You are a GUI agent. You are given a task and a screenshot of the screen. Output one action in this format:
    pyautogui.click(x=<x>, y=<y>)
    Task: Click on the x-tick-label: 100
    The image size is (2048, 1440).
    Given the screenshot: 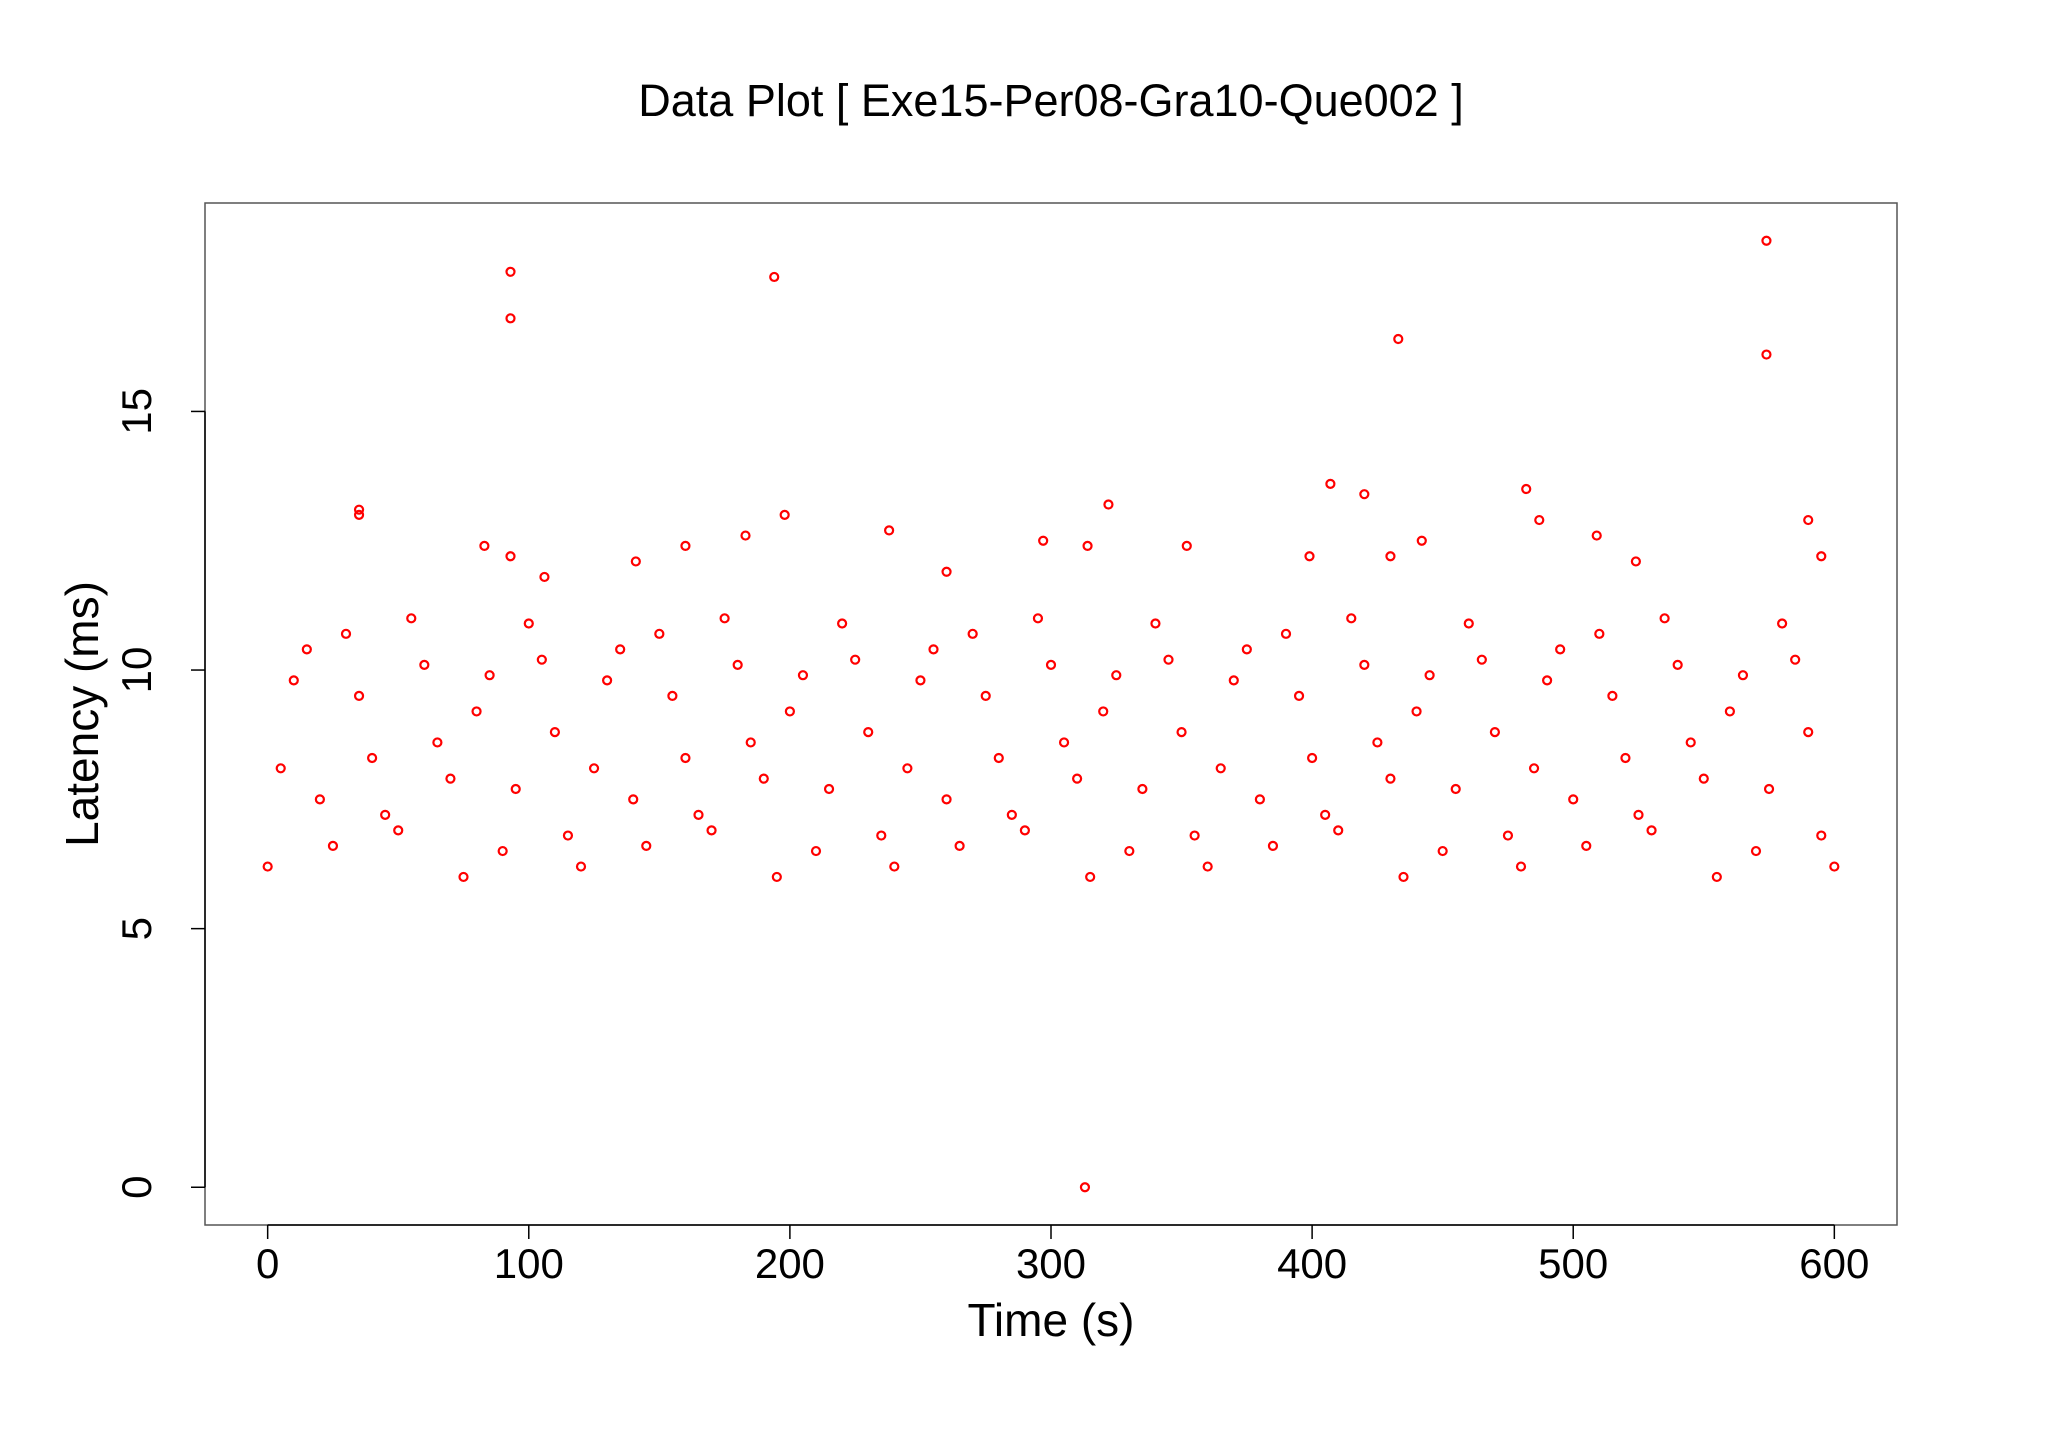 What is the action you would take?
    pyautogui.click(x=529, y=1263)
    